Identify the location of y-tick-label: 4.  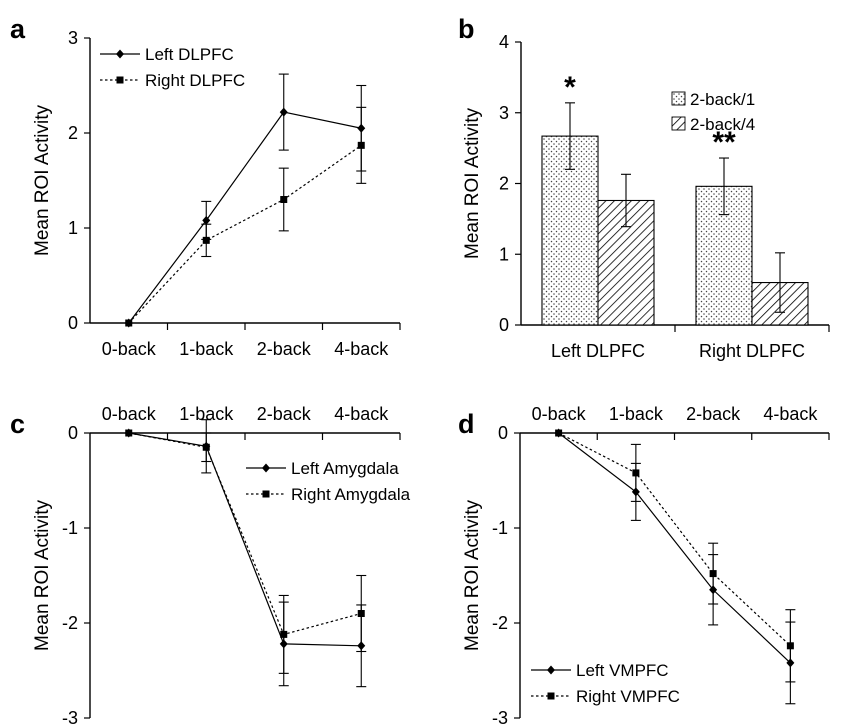
(504, 42).